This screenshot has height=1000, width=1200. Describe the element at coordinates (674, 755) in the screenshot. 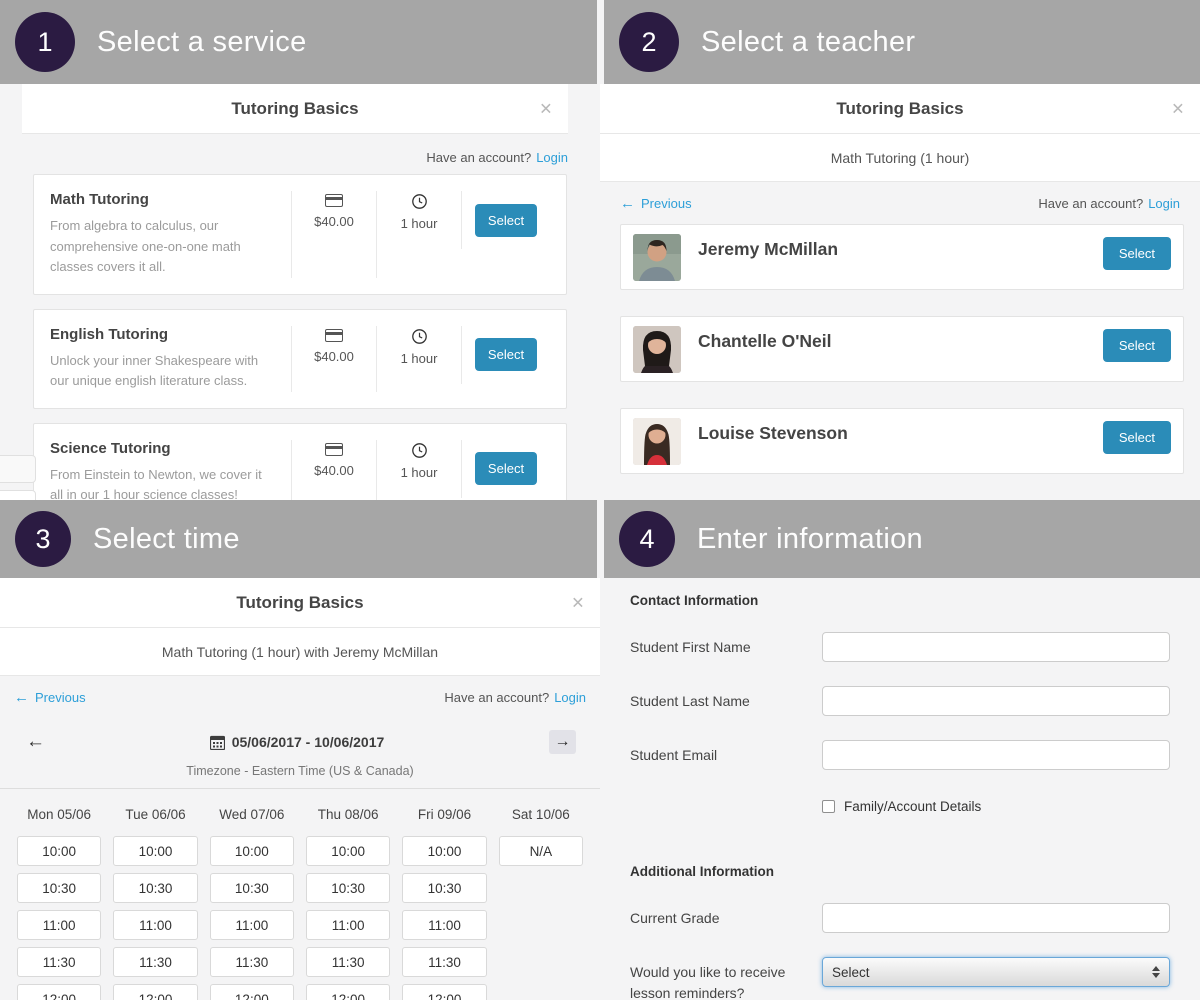

I see `email-label: Student Email` at that location.